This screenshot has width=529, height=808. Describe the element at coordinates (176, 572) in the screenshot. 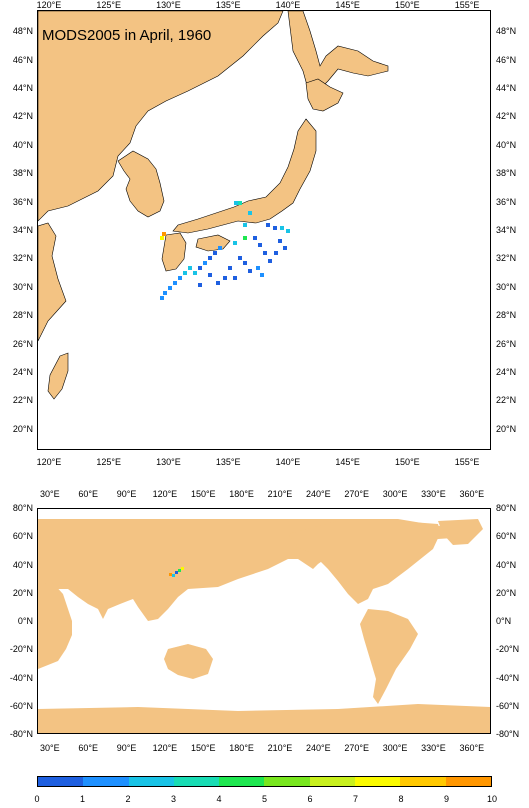

I see `global-observation-cells` at that location.